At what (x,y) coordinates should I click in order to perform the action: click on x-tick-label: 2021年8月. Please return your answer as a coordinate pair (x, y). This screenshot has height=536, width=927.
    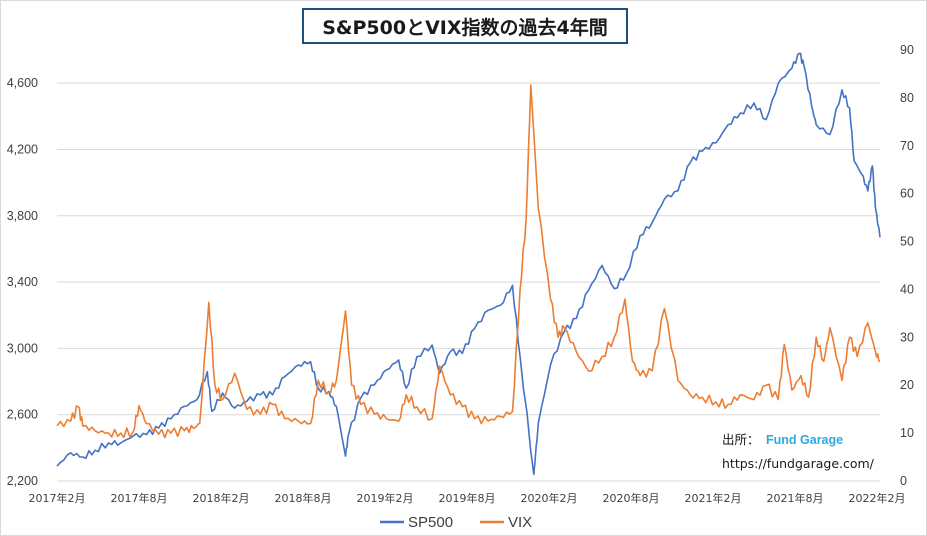
    Looking at the image, I should click on (795, 498).